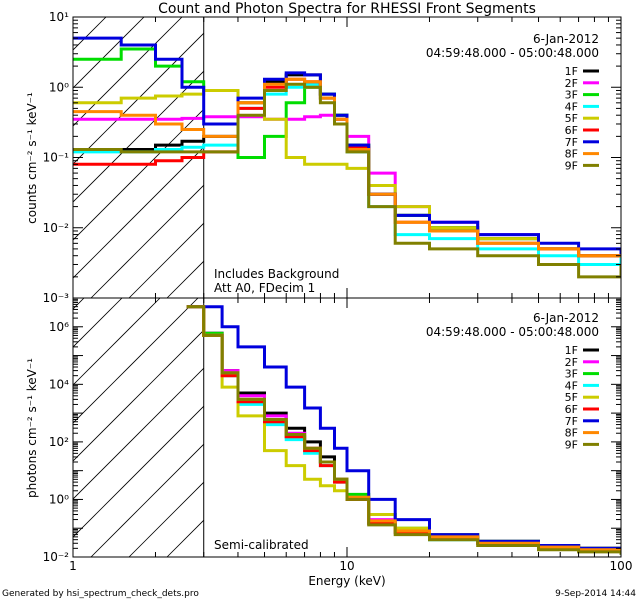 Image resolution: width=640 pixels, height=604 pixels. What do you see at coordinates (59, 17) in the screenshot?
I see `y-tick-label: 10¹` at bounding box center [59, 17].